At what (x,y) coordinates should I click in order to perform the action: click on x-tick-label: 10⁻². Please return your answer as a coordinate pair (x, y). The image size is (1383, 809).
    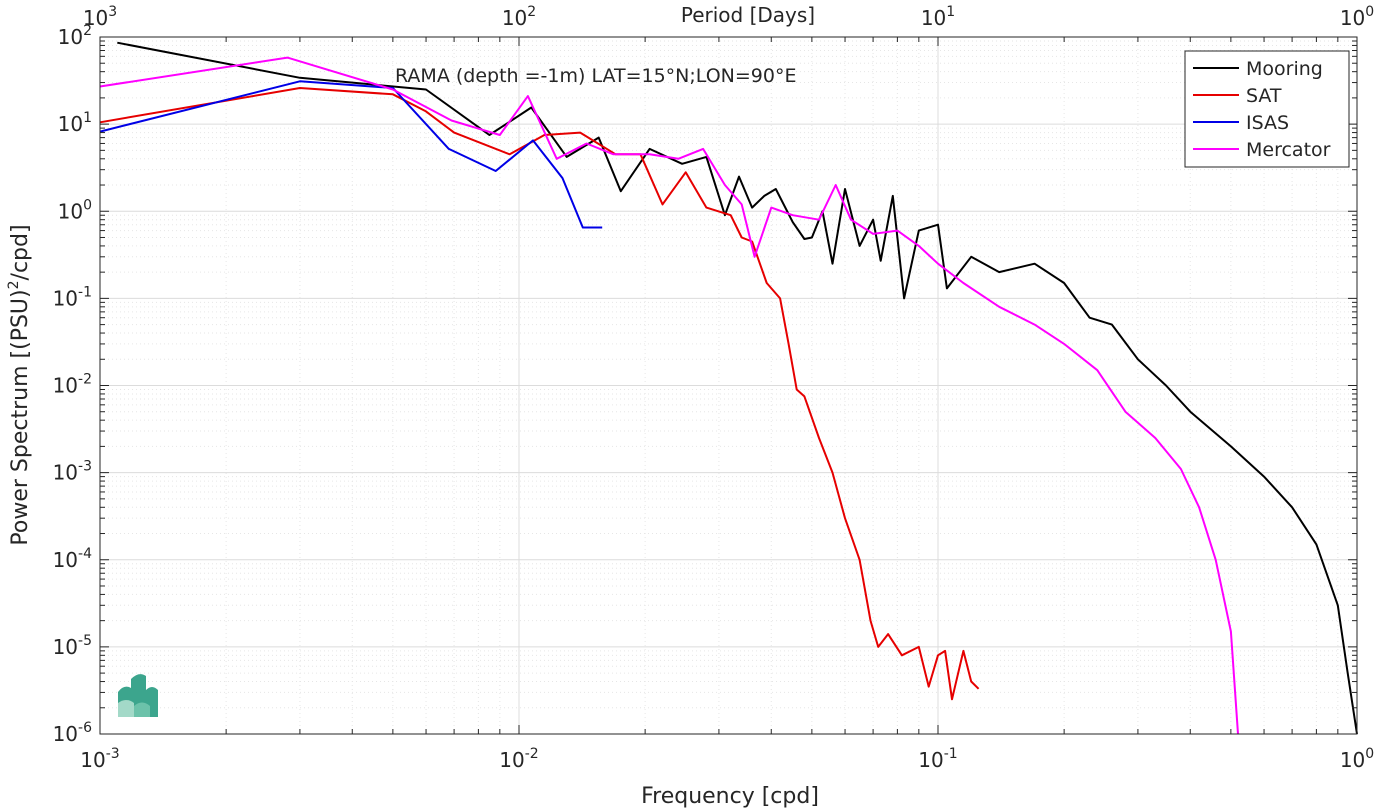
    Looking at the image, I should click on (518, 759).